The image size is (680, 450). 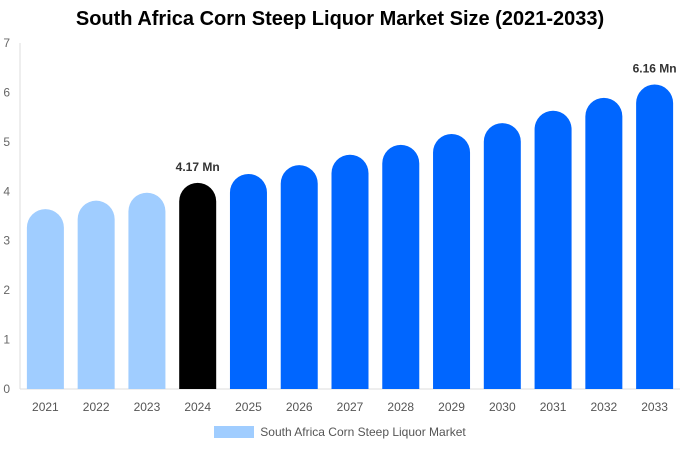 I want to click on x-tick-label: 2027, so click(x=350, y=407).